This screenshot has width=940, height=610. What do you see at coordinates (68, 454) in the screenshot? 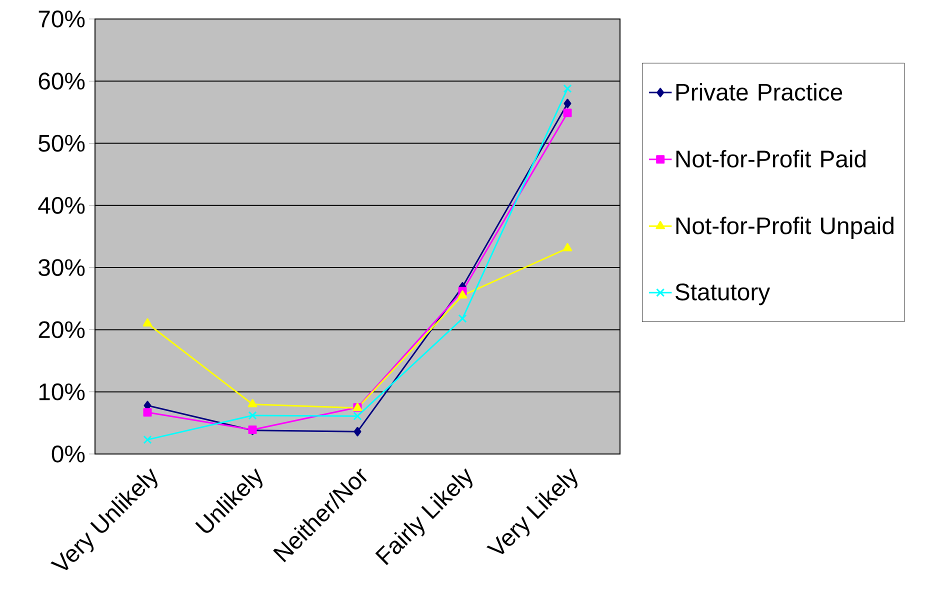
I see `y-tick-label: 0%` at bounding box center [68, 454].